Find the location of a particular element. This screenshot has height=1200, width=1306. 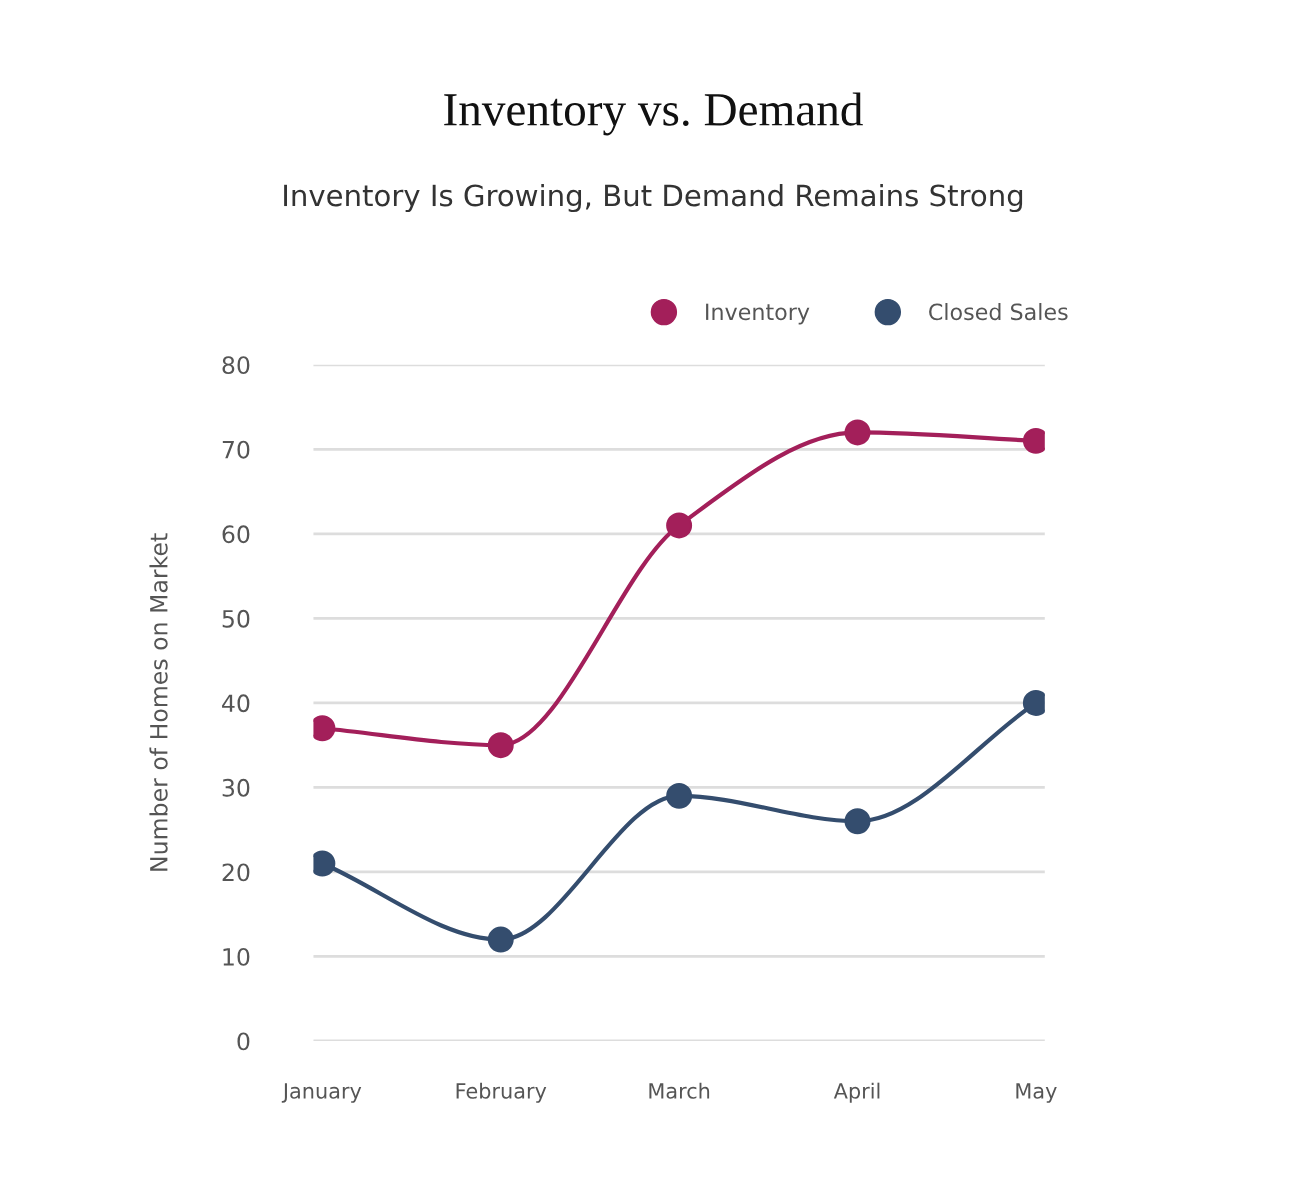

legend-label: Inventory is located at coordinates (758, 314).